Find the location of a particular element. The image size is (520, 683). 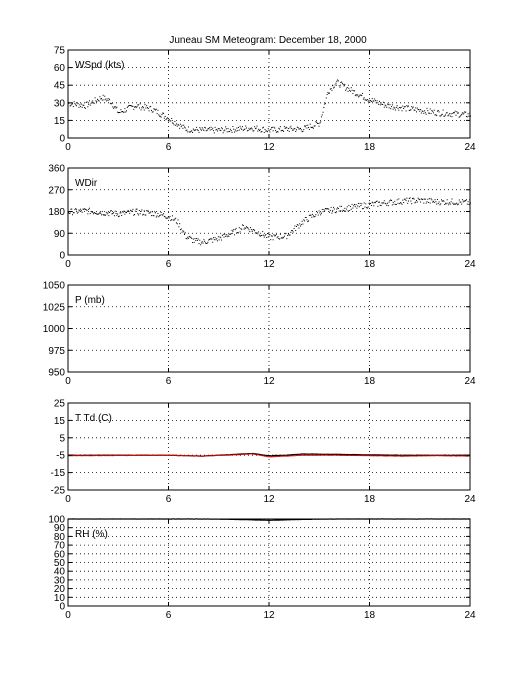

x-tick-label: 6 is located at coordinates (169, 499).